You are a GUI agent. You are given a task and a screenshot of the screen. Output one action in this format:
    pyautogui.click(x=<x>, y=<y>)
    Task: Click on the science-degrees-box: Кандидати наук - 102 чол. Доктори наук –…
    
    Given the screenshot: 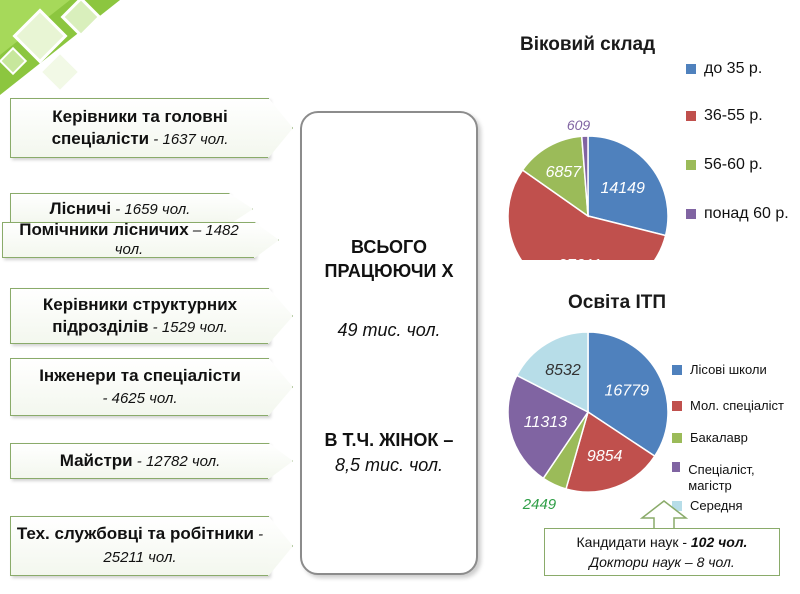 What is the action you would take?
    pyautogui.click(x=662, y=552)
    